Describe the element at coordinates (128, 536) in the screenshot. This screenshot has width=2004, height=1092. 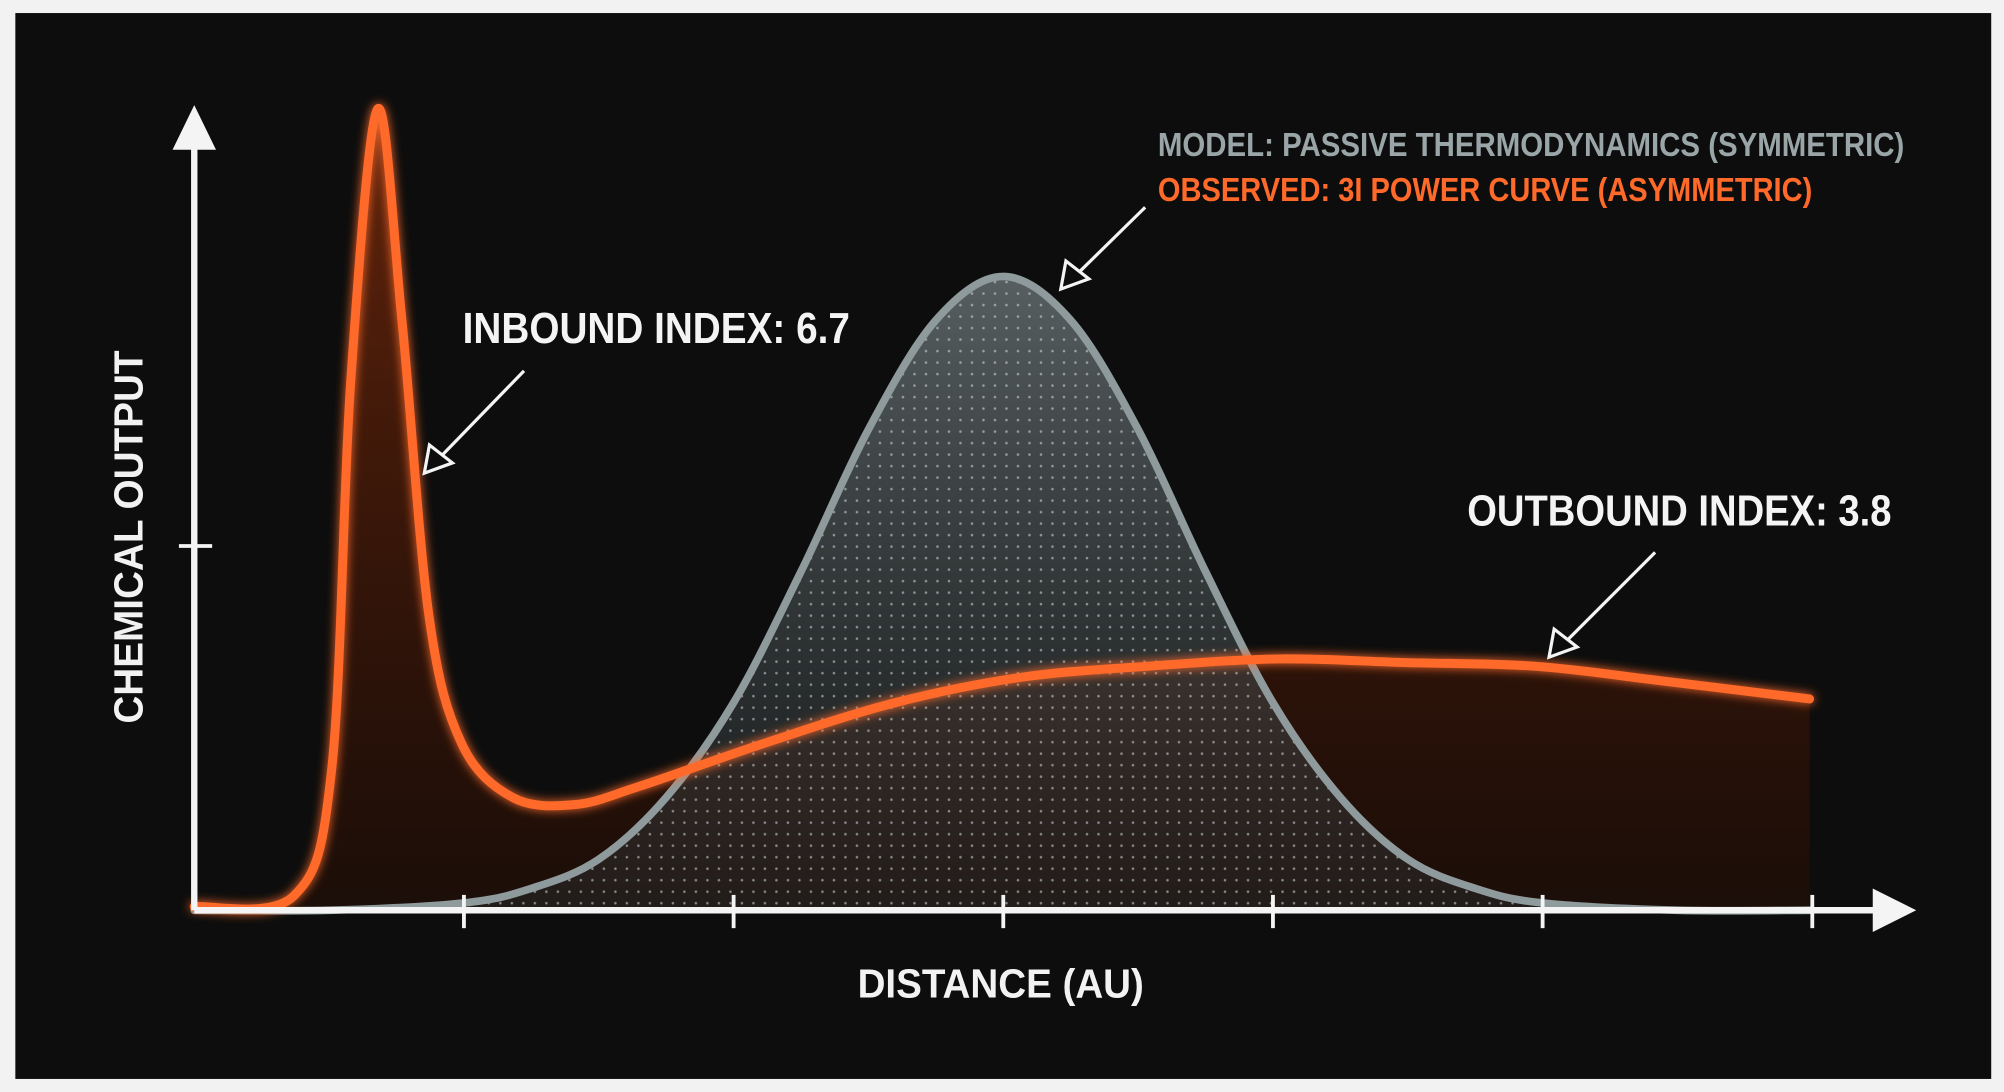
I see `y-axis-label: CHEMICAL OUTPUT` at that location.